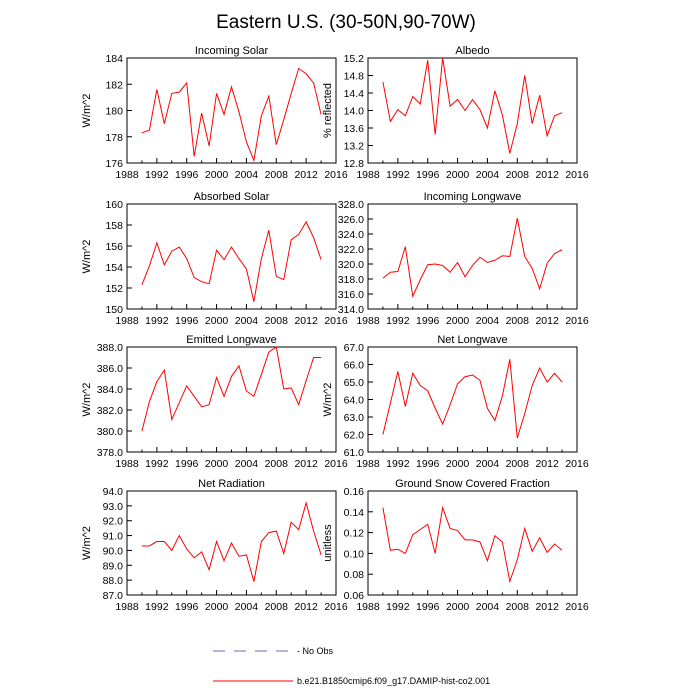 Image resolution: width=700 pixels, height=700 pixels. I want to click on y-tick-label: 0.14, so click(354, 513).